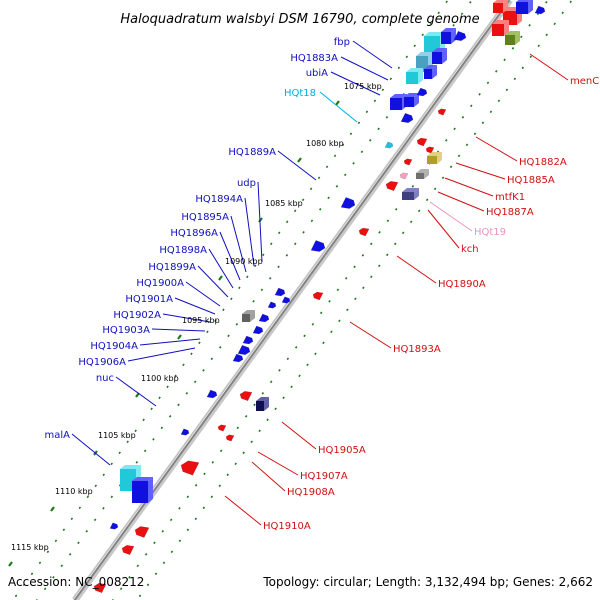 The image size is (600, 600). Describe the element at coordinates (219, 199) in the screenshot. I see `gene-label: HQ1894A` at that location.